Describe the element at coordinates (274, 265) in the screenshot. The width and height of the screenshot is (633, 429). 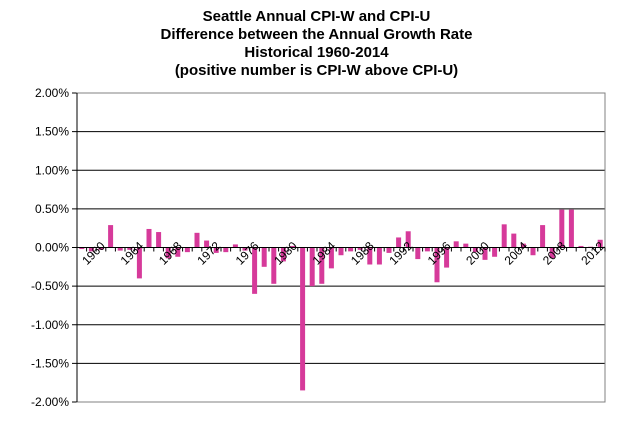
I see `bar-1980` at that location.